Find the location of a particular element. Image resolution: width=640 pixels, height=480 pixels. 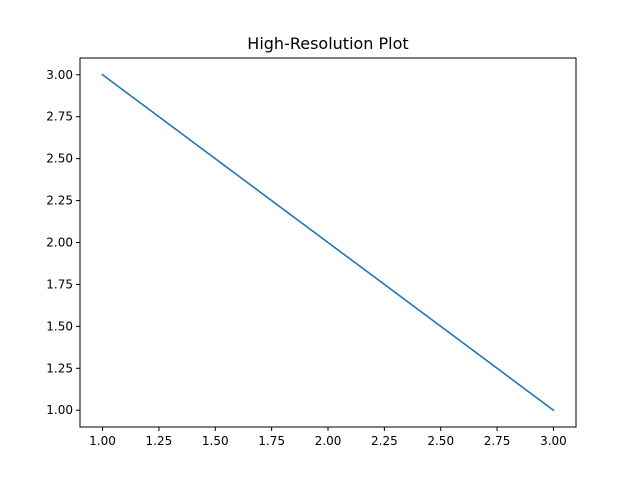

x-tick-label: 1.00 is located at coordinates (102, 441).